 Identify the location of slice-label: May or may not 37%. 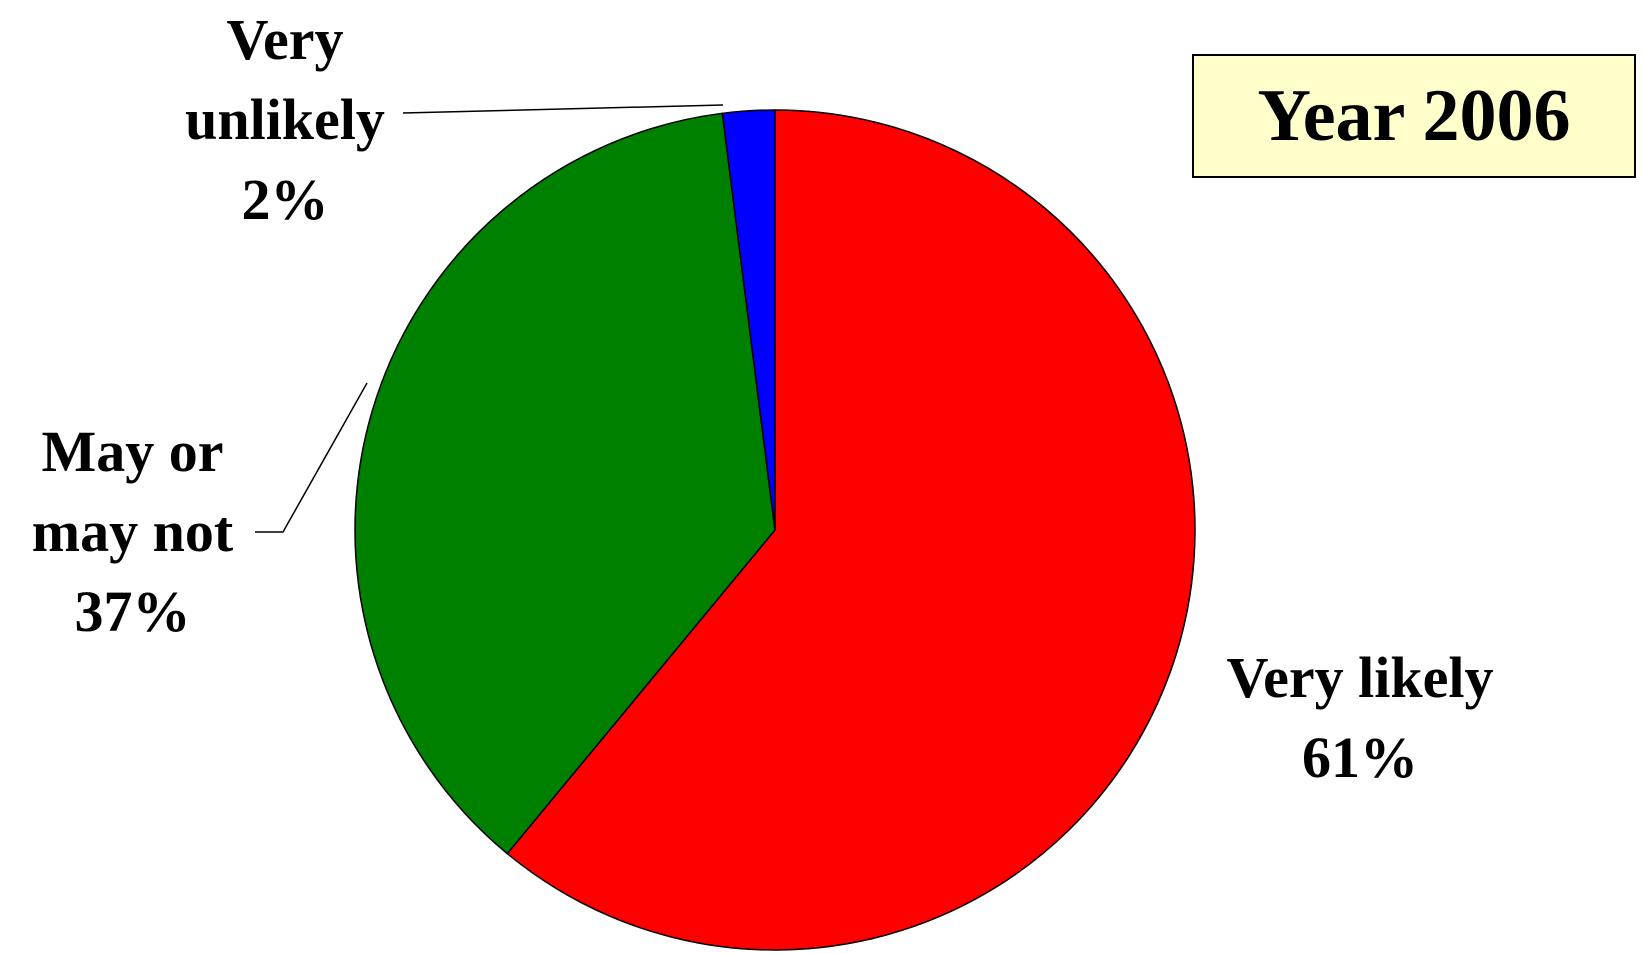
(132, 532).